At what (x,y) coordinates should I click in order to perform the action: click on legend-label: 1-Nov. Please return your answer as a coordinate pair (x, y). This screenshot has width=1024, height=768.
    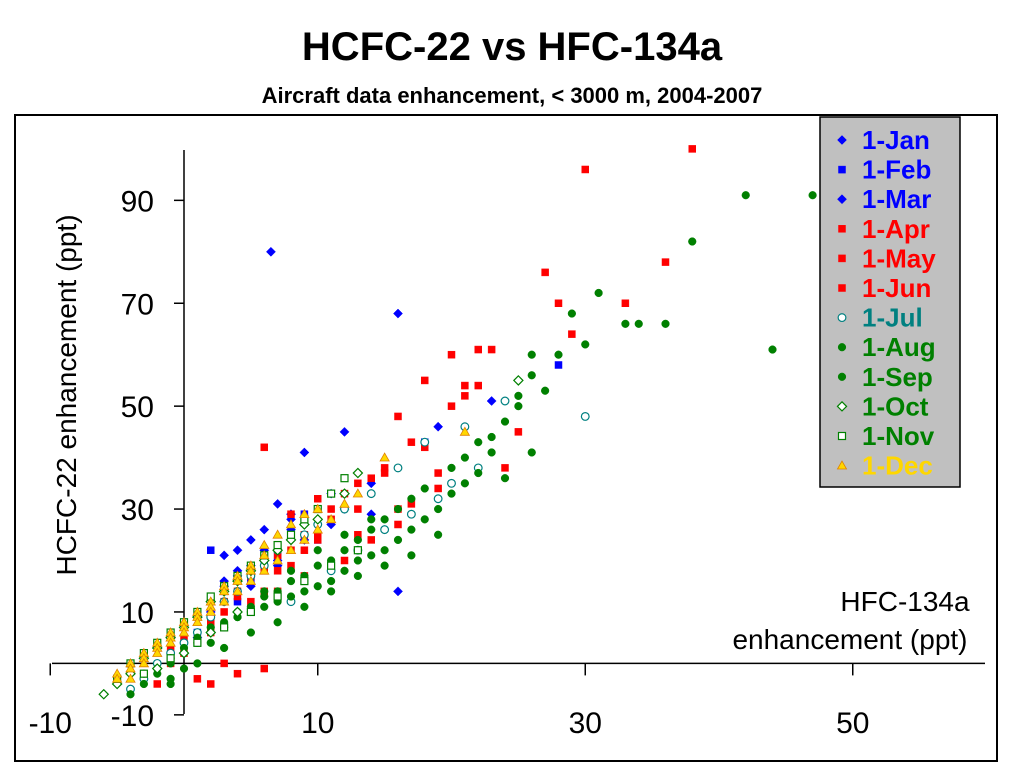
    Looking at the image, I should click on (898, 436).